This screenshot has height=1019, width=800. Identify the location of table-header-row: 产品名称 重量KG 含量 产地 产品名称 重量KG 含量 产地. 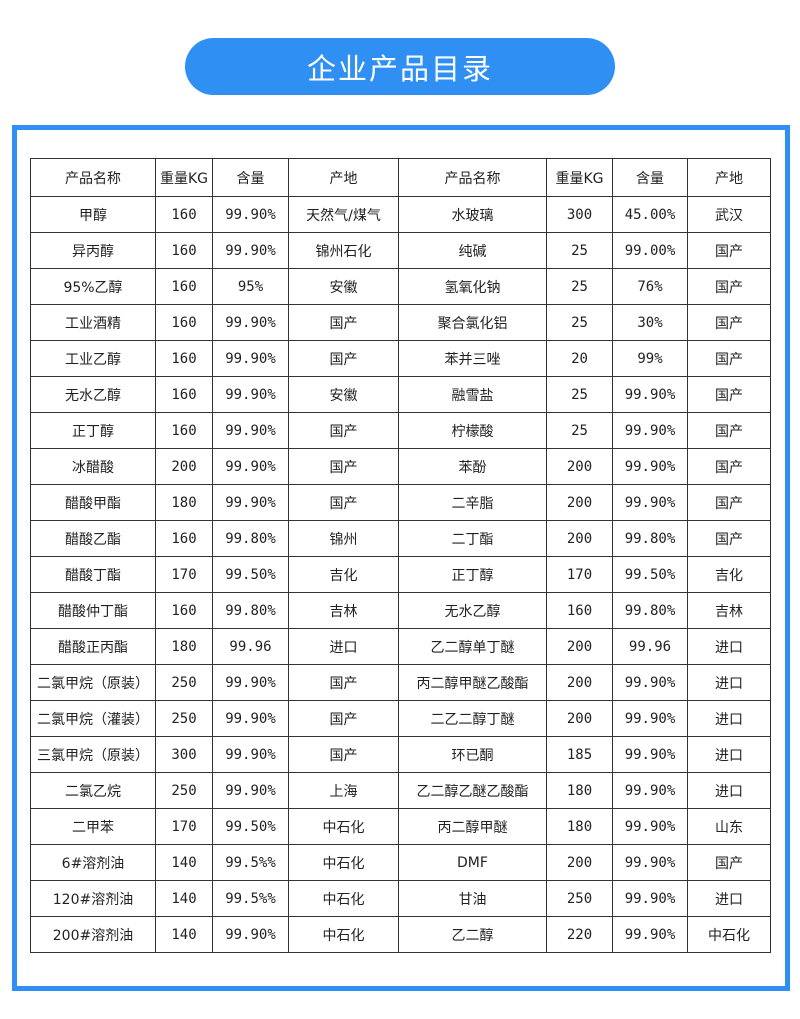
(400, 177).